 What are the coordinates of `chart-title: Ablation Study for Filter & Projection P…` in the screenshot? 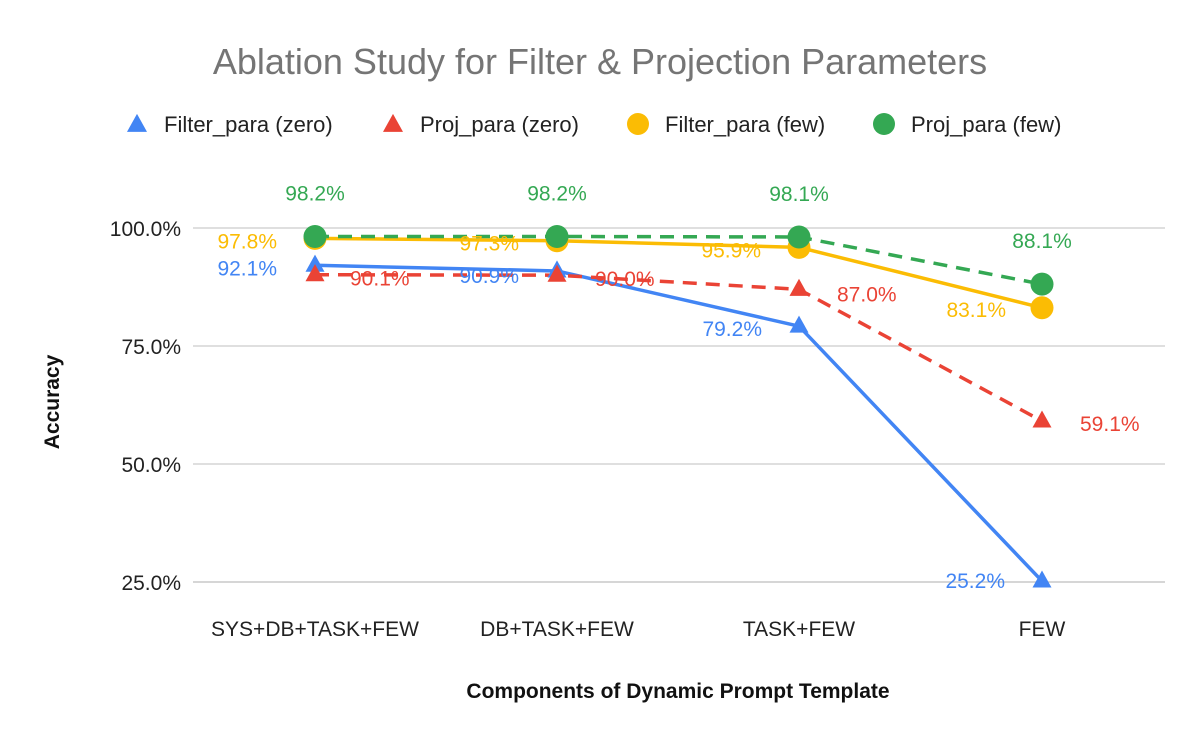 It's located at (600, 61).